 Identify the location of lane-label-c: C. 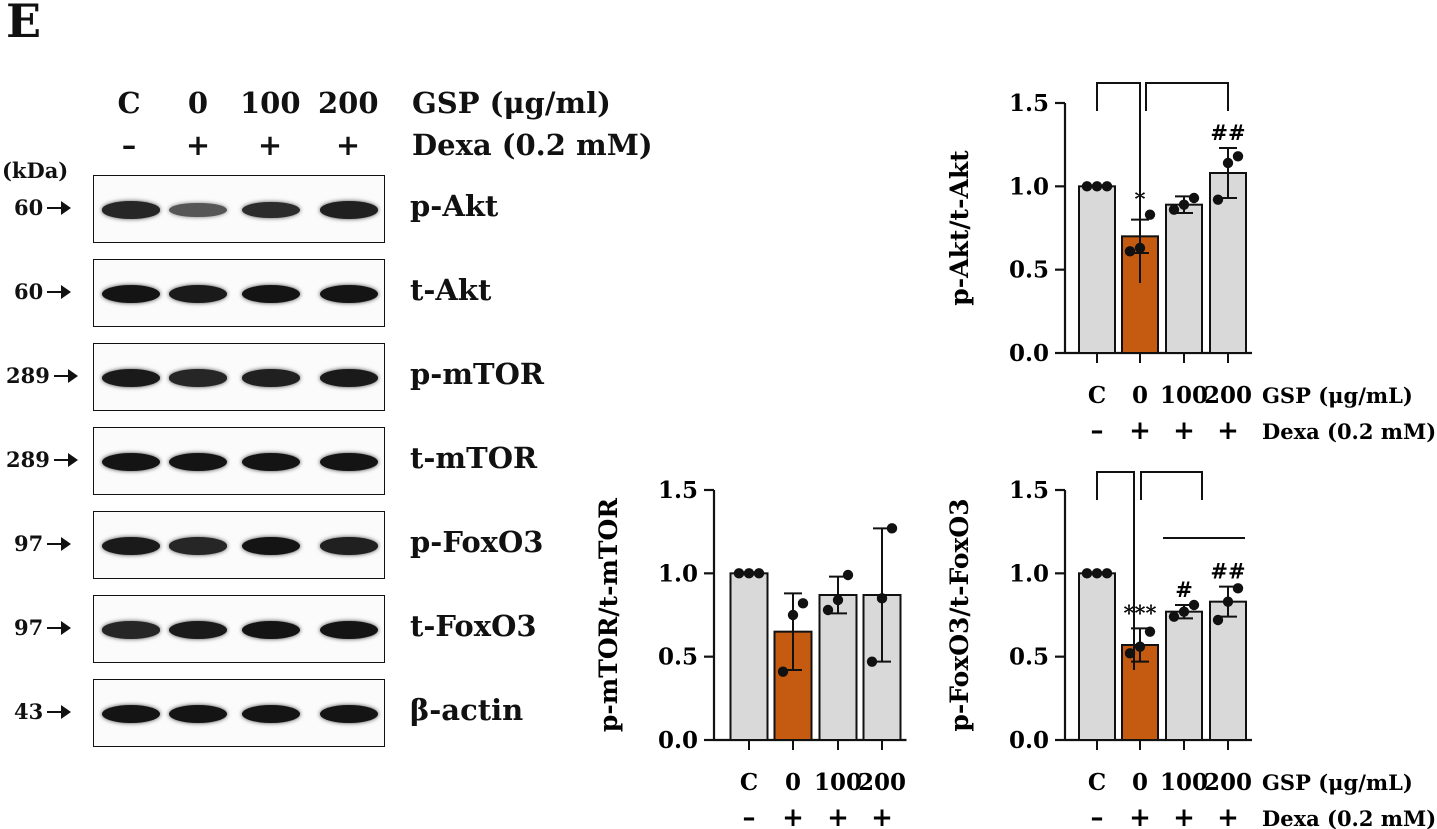
(129, 103).